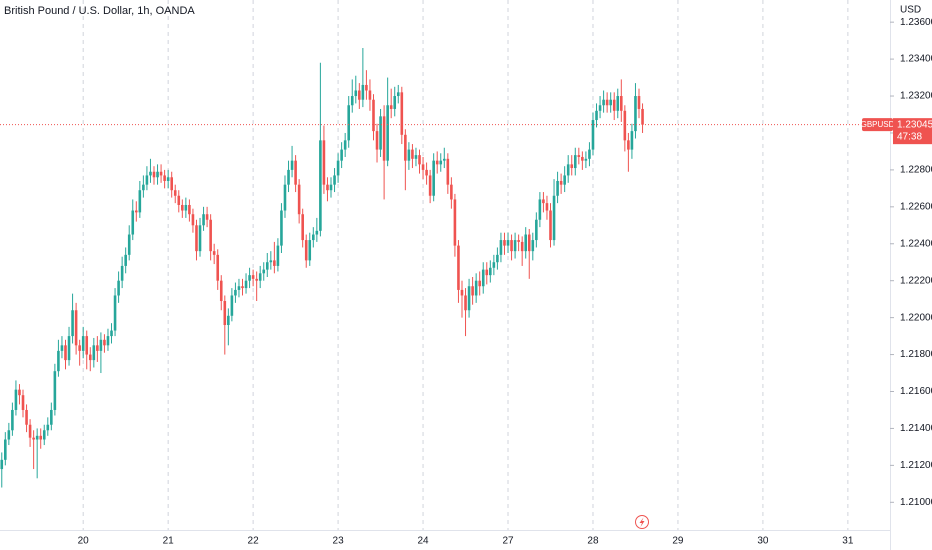 The image size is (932, 550). I want to click on y-tick-label: 1.21200, so click(916, 465).